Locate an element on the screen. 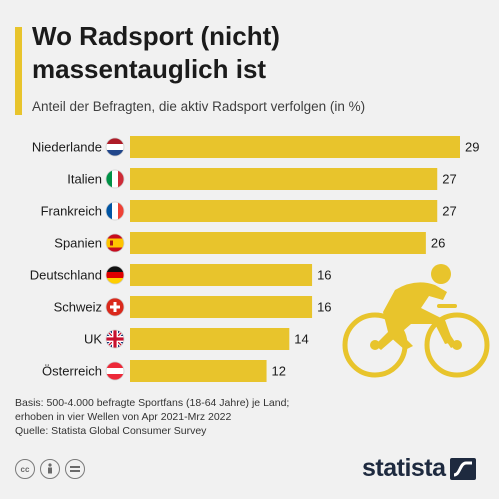 This screenshot has width=499, height=499. category-label: Deutschland is located at coordinates (66, 275).